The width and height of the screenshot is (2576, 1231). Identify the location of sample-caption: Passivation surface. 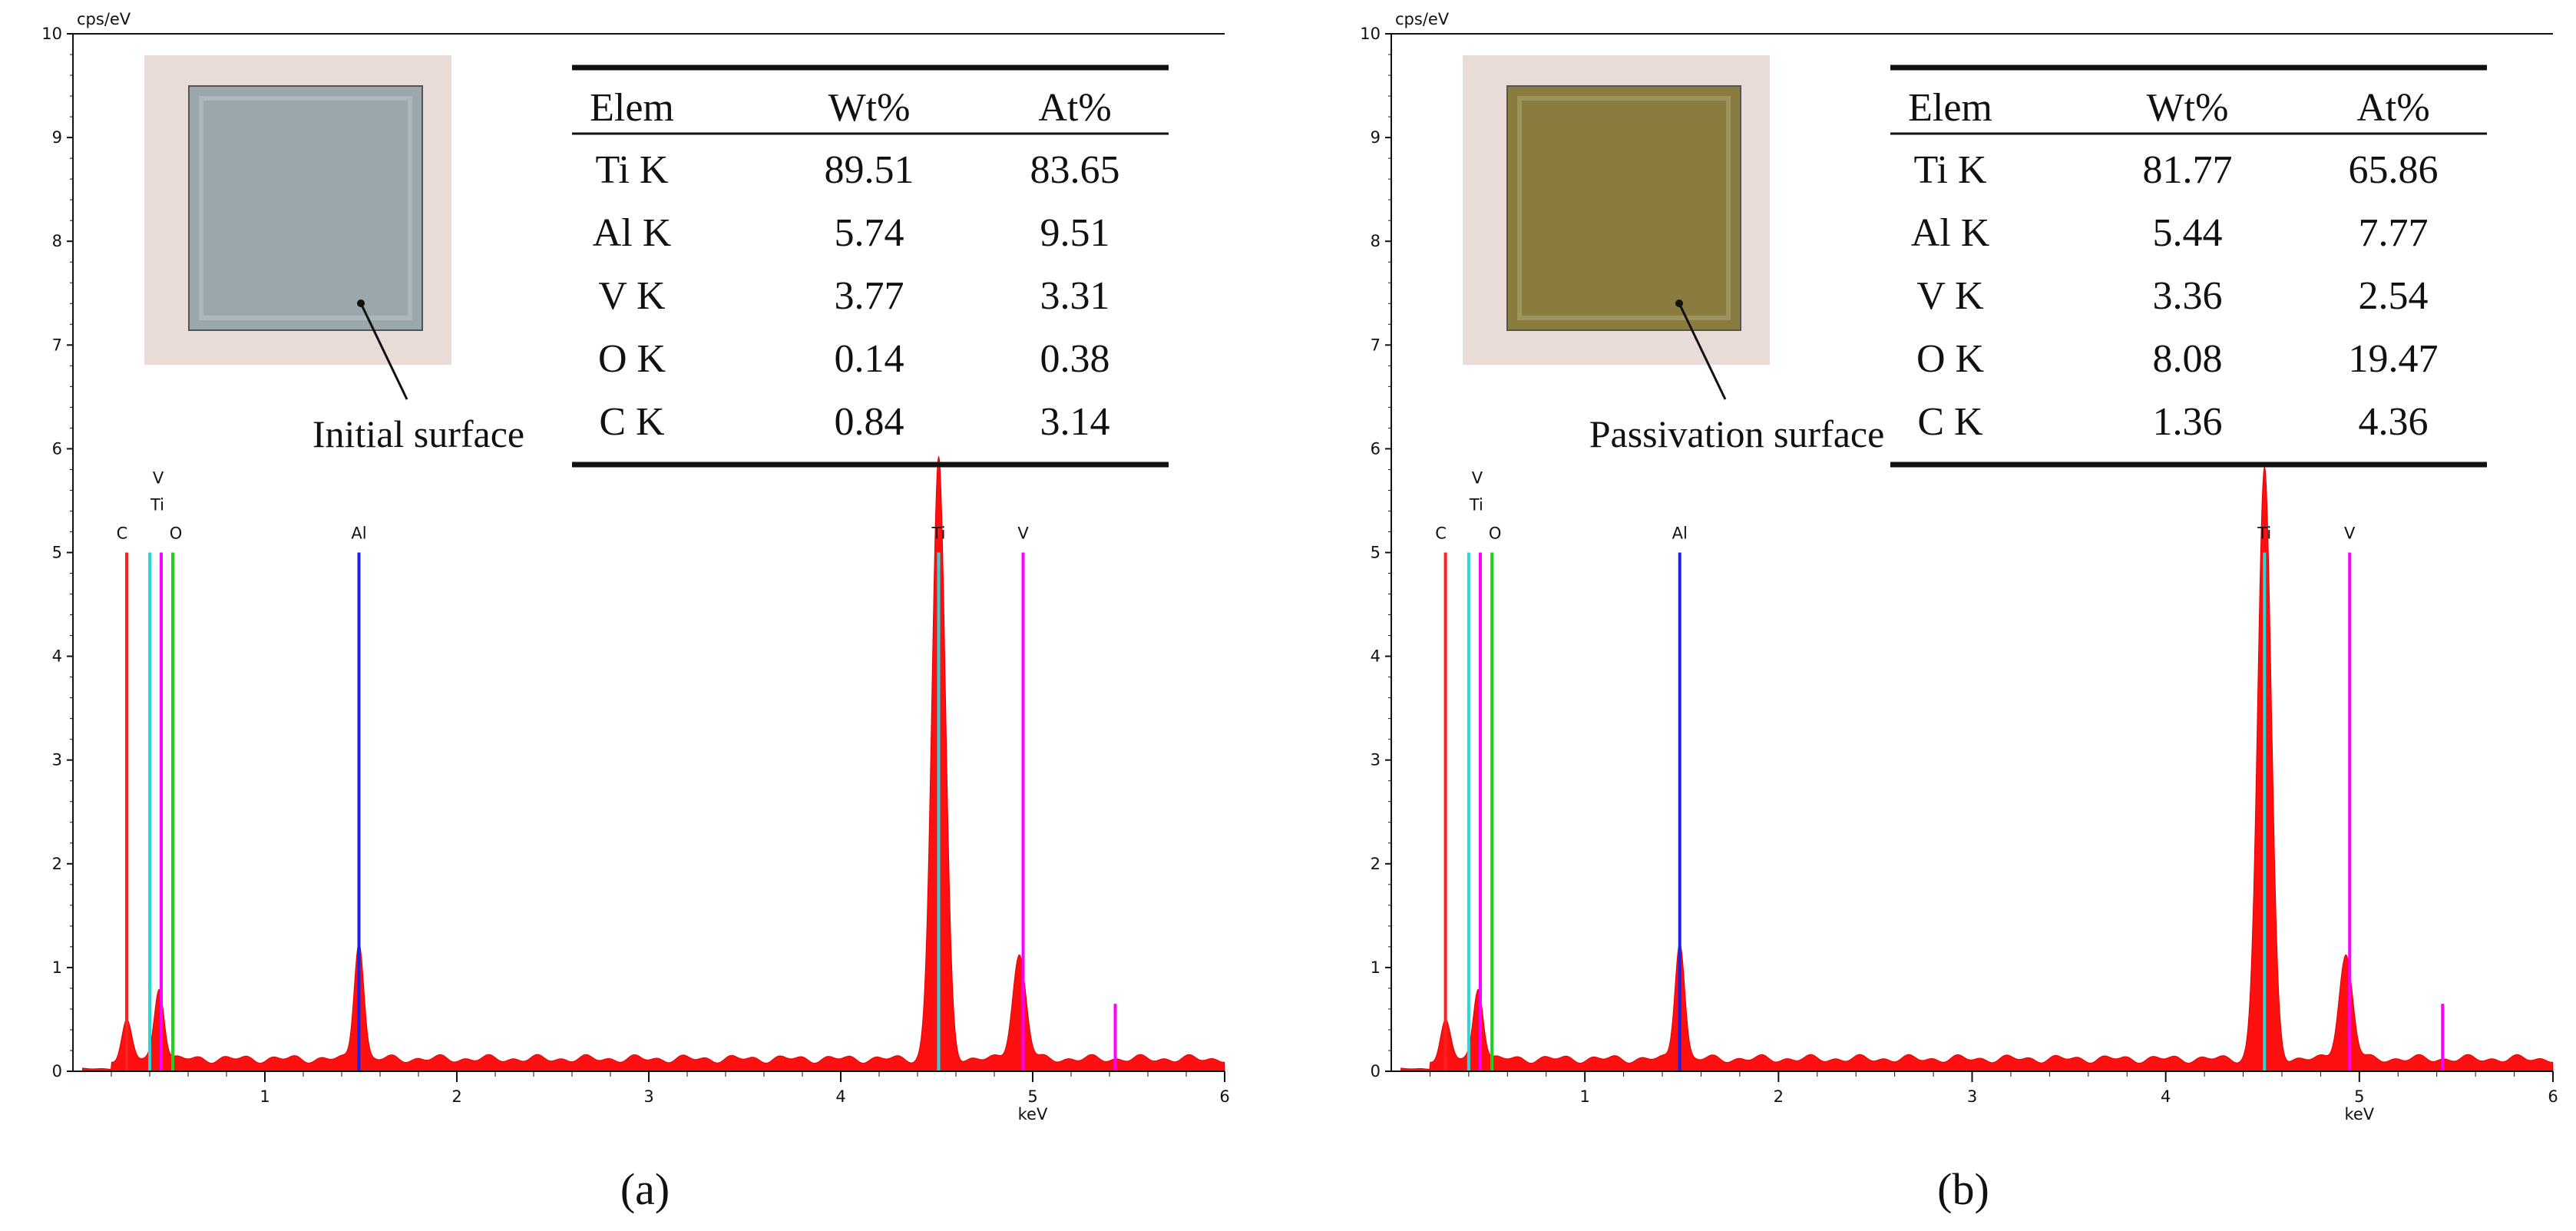
(1737, 433).